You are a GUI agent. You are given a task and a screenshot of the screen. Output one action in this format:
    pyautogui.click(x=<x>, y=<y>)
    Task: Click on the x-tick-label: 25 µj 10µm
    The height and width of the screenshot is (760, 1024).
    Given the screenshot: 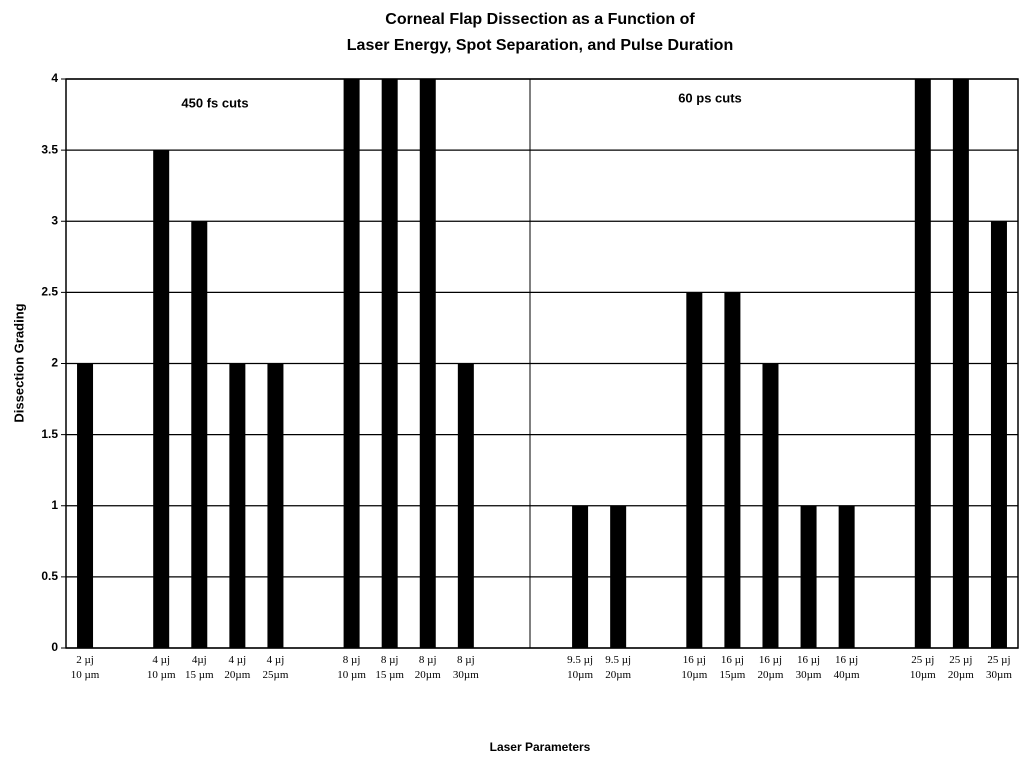 What is the action you would take?
    pyautogui.click(x=922, y=667)
    